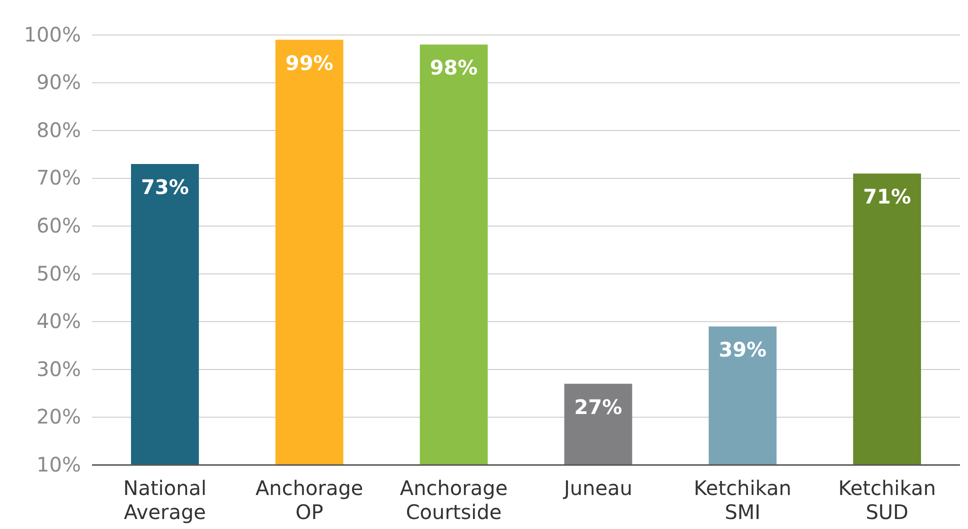 This screenshot has height=529, width=968. Describe the element at coordinates (743, 500) in the screenshot. I see `x-tick-label: Ketchikan SMI` at that location.